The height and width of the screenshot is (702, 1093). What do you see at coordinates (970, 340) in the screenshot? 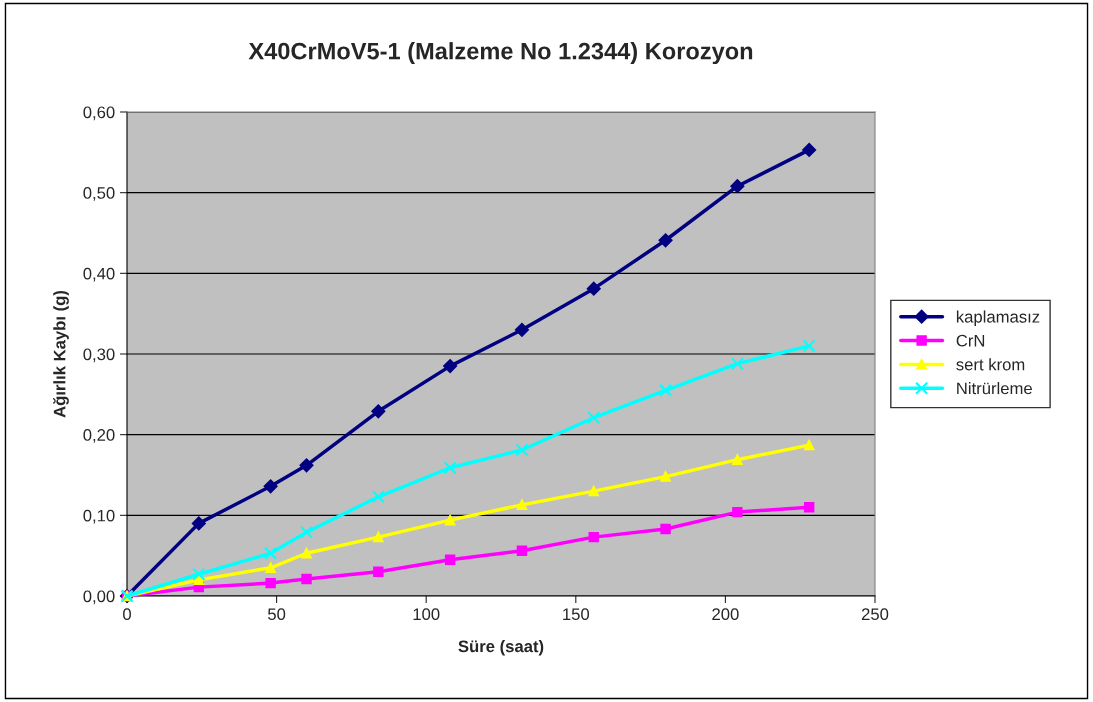
I see `legend-label: CrN` at bounding box center [970, 340].